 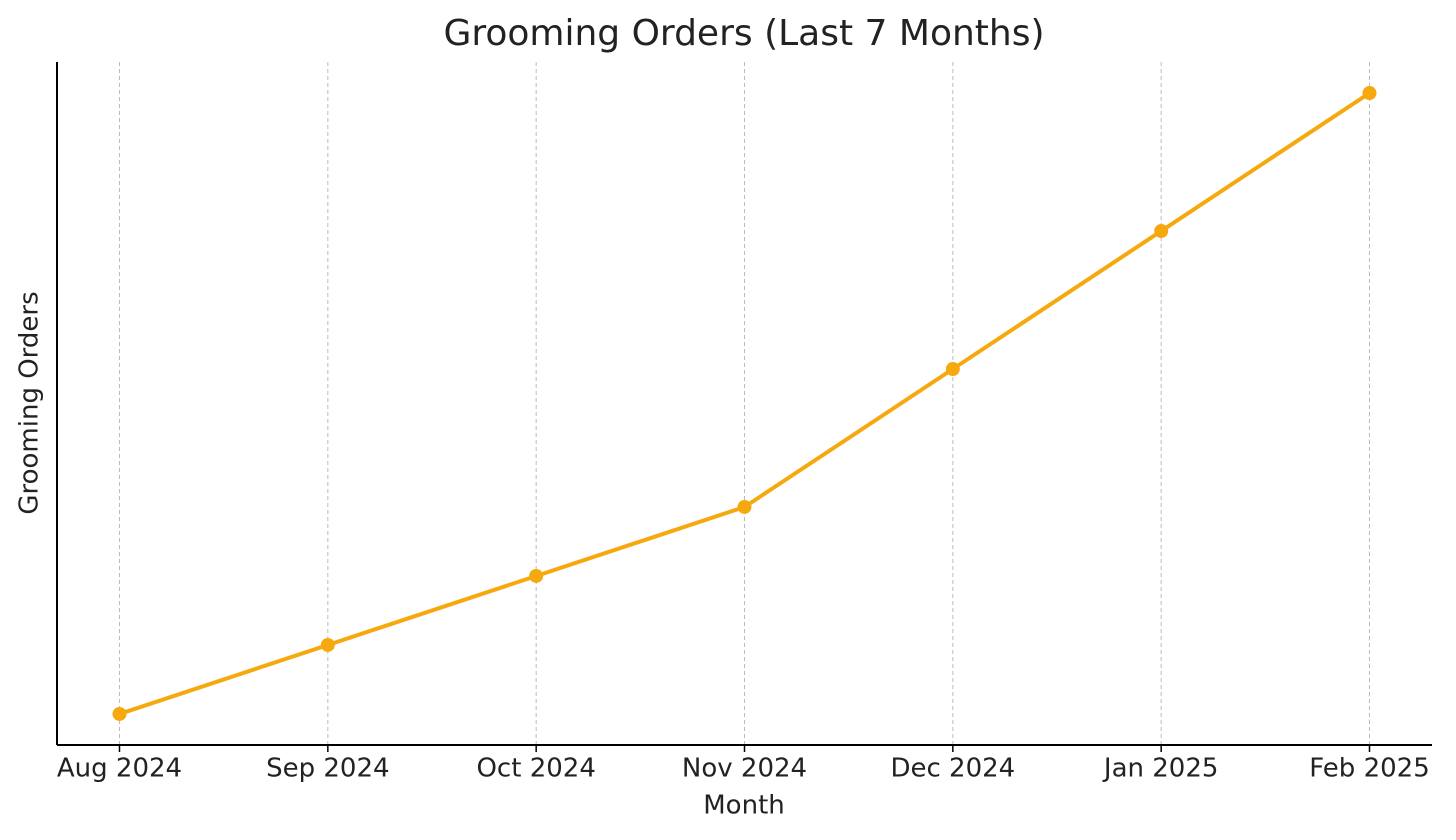 I want to click on x-tick-label: Oct 2024, so click(x=535, y=769).